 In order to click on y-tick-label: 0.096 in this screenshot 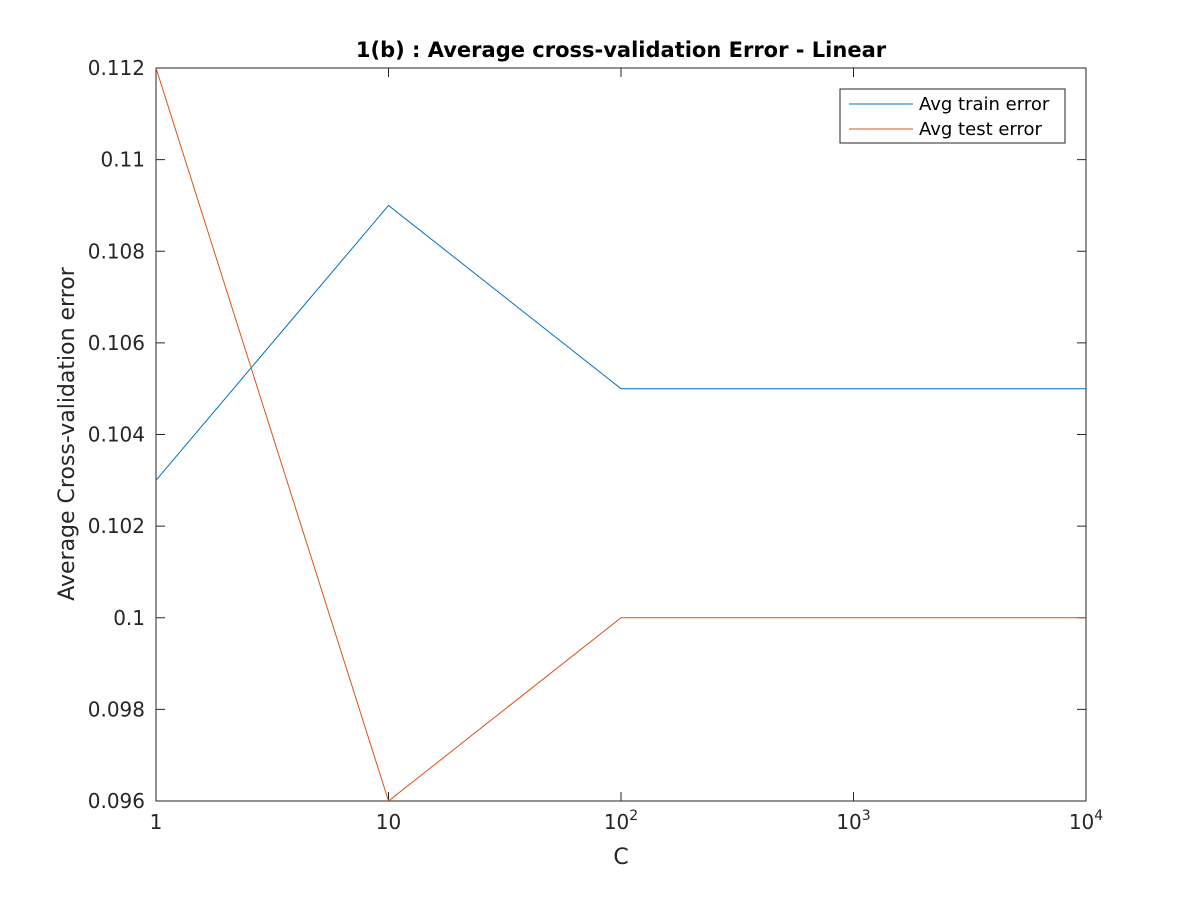, I will do `click(116, 801)`.